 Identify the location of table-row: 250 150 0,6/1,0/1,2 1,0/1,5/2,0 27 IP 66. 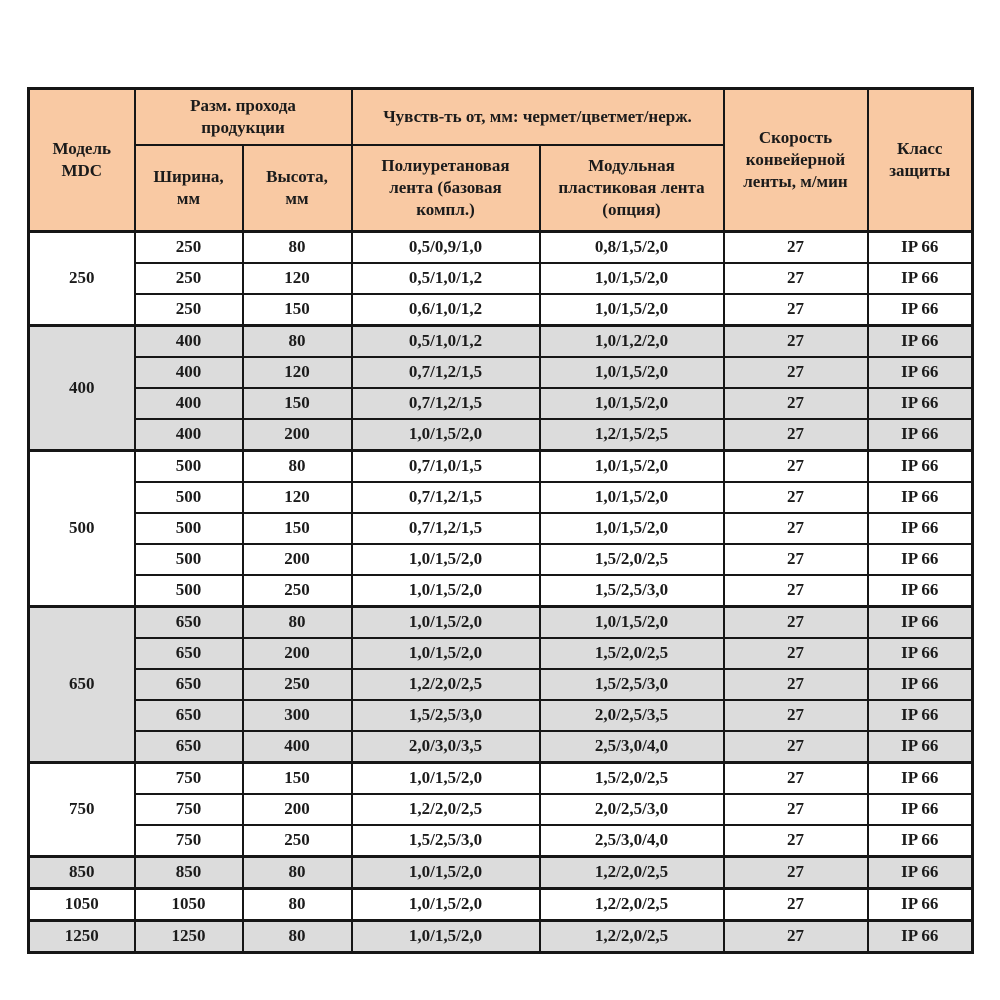
(501, 310).